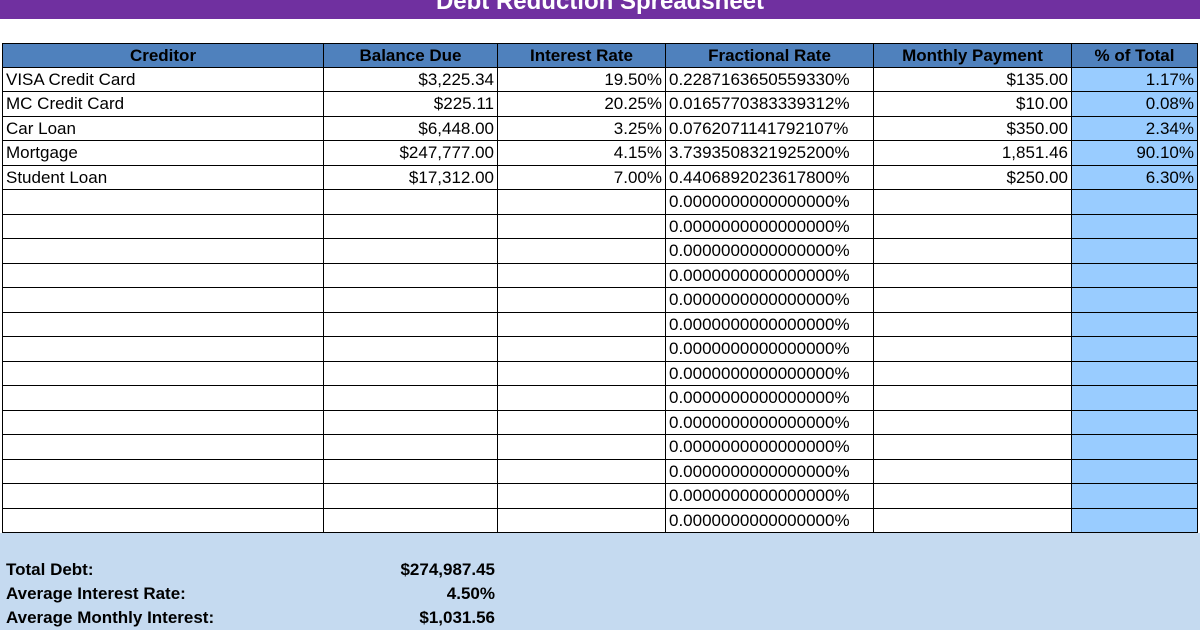 This screenshot has height=630, width=1200. What do you see at coordinates (770, 79) in the screenshot?
I see `fractional-rate-cell: 0.2287163650559330%` at bounding box center [770, 79].